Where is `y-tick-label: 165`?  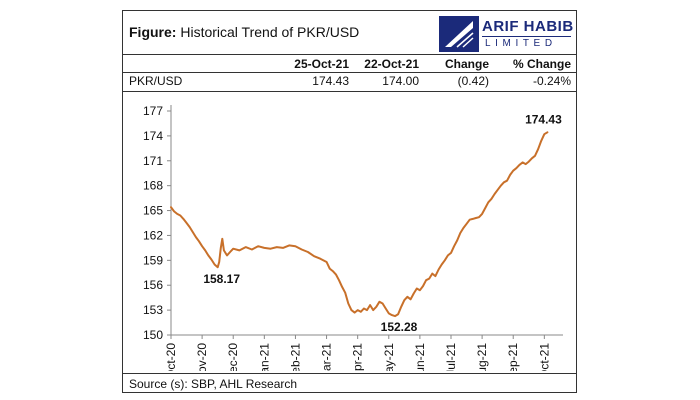
y-tick-label: 165 is located at coordinates (153, 211).